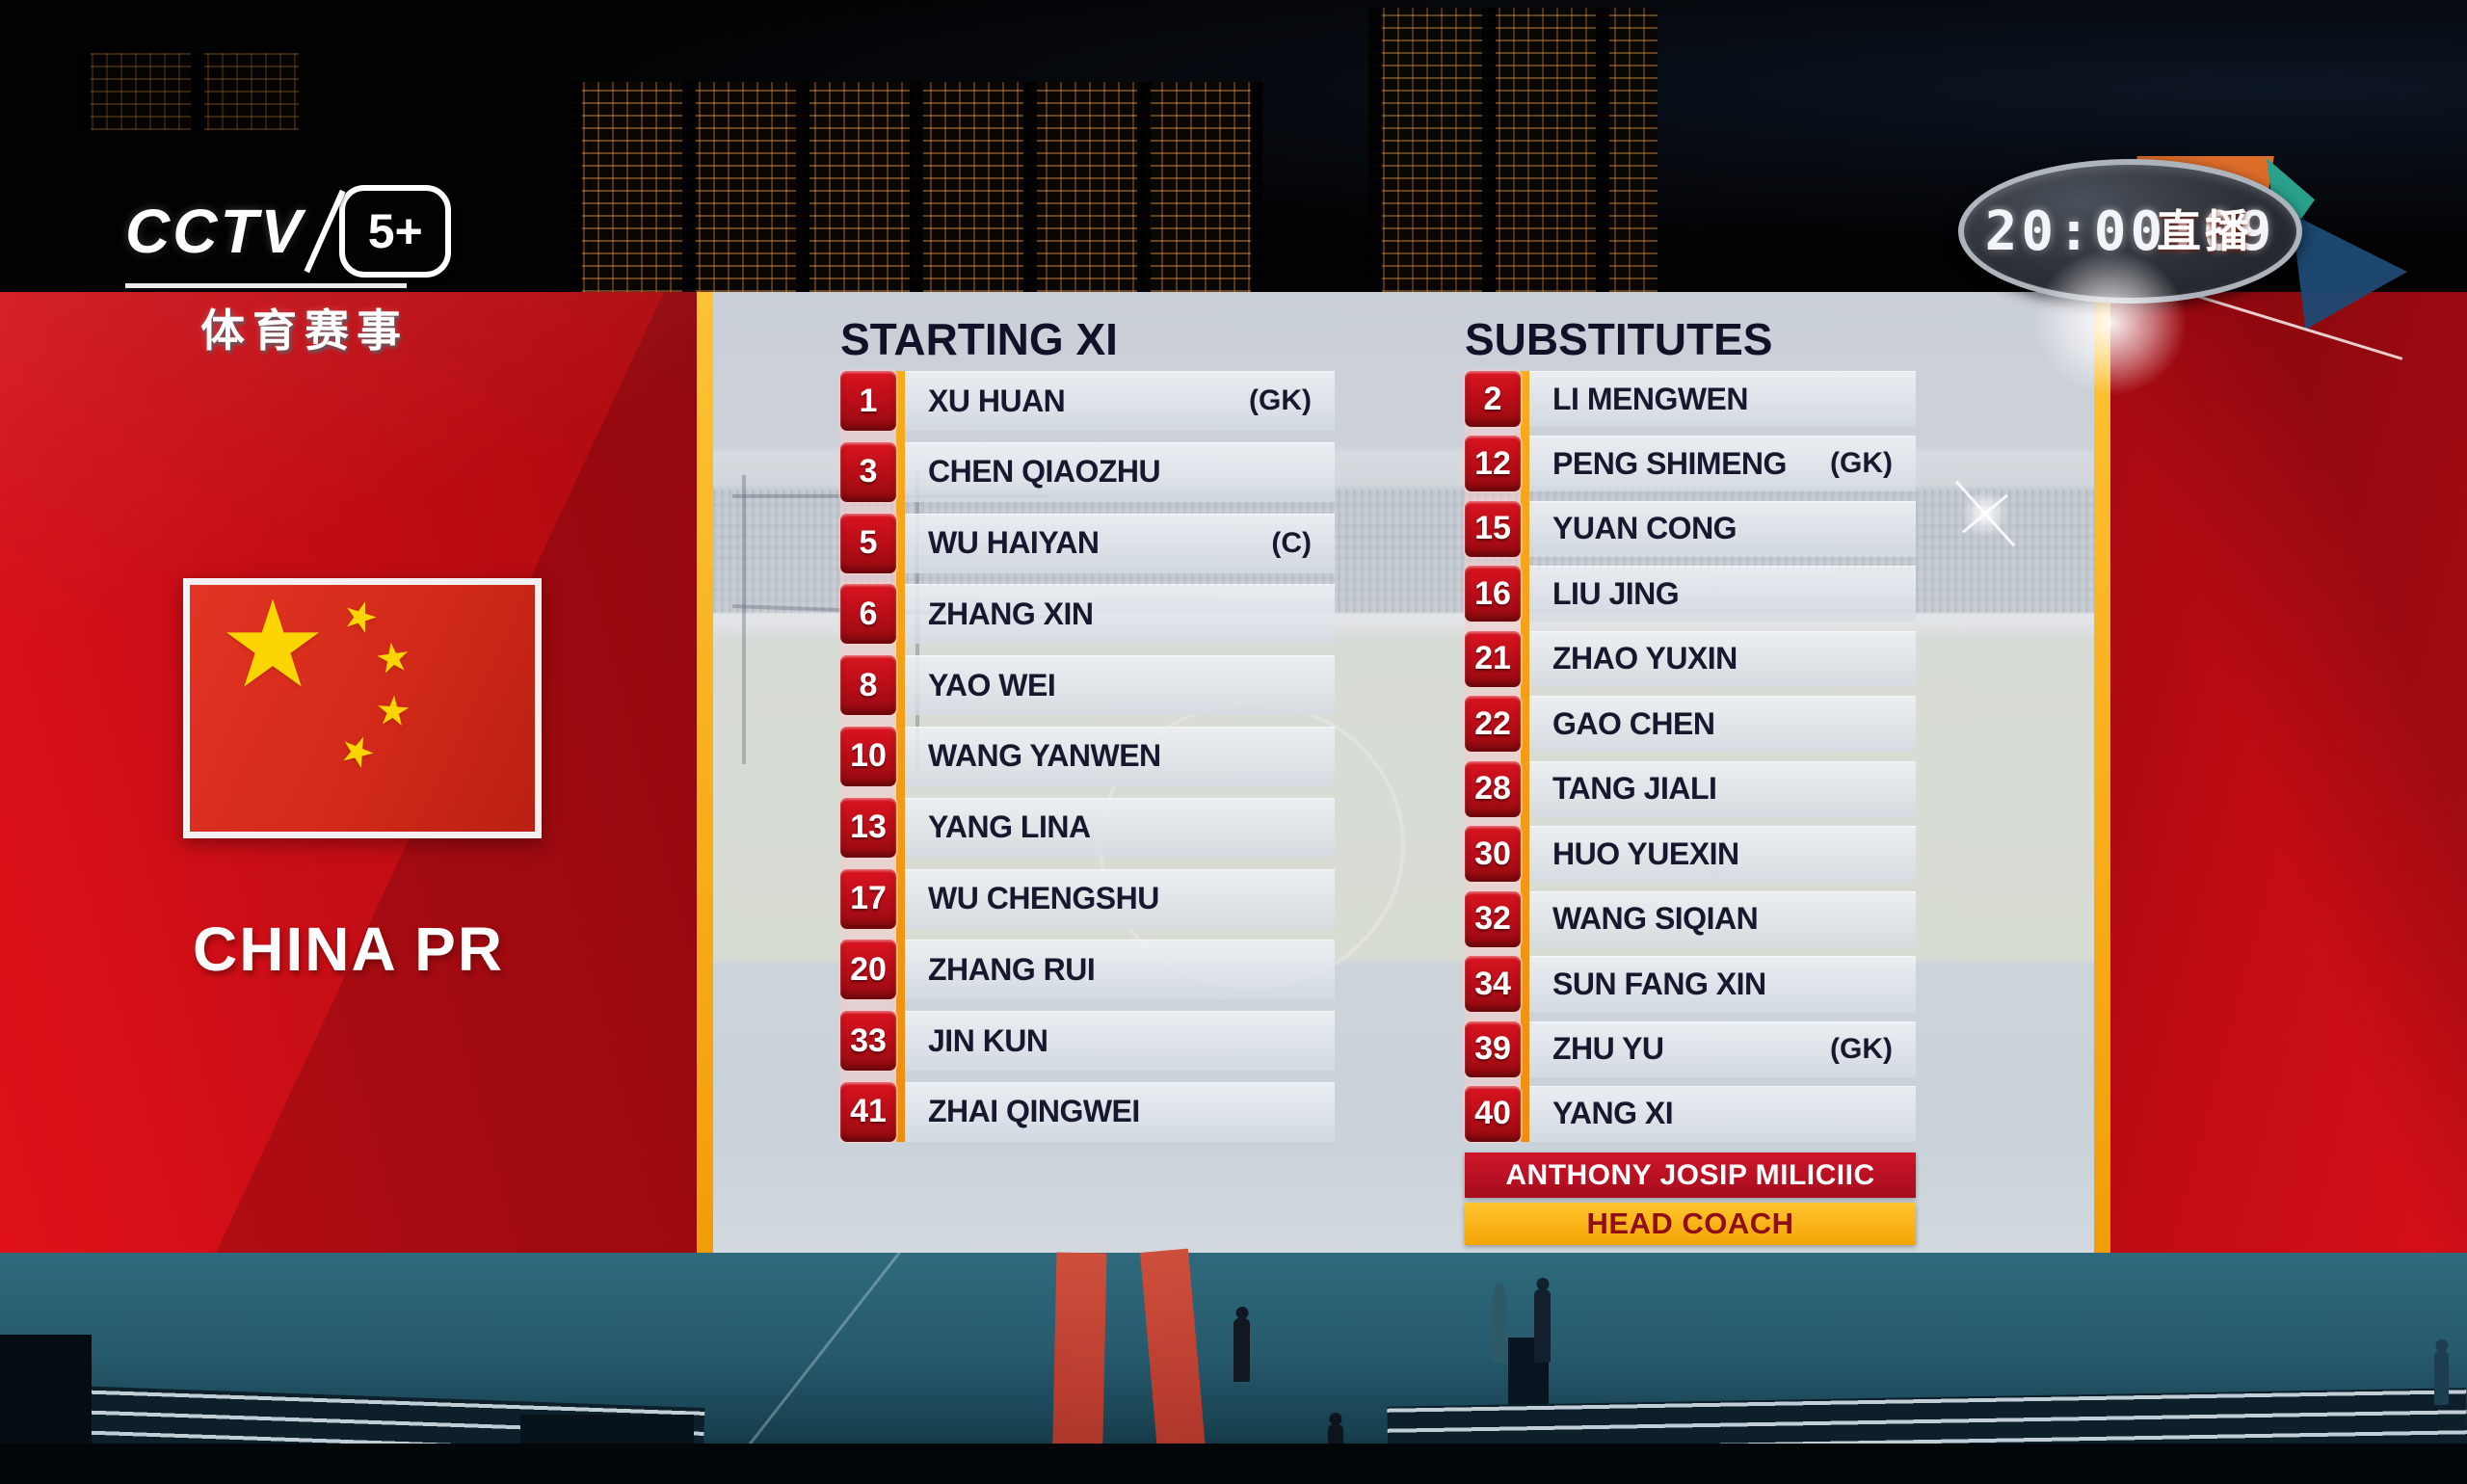 This screenshot has height=1484, width=2467. I want to click on live-badge-label: 直播, so click(2205, 231).